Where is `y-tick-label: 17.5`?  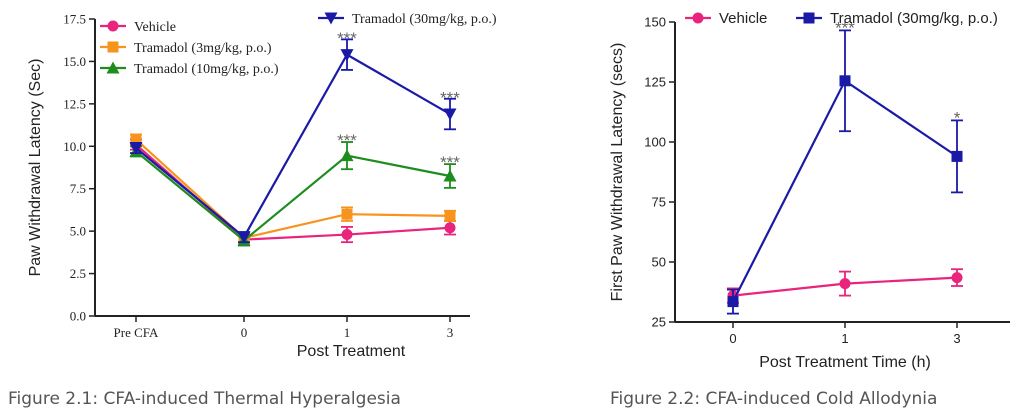 y-tick-label: 17.5 is located at coordinates (74, 19).